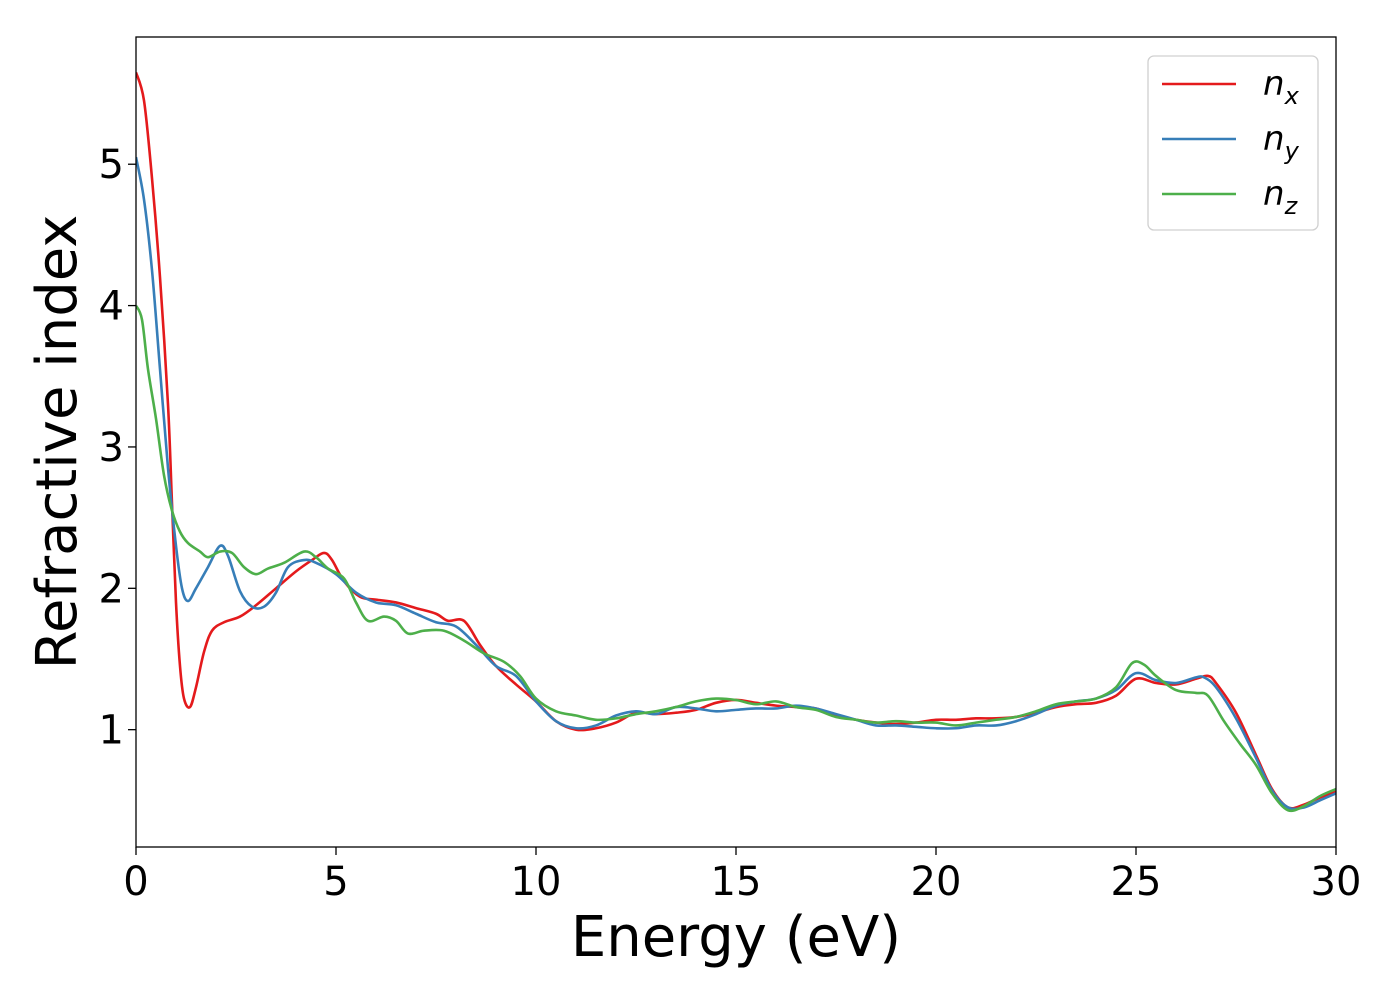  Describe the element at coordinates (111, 448) in the screenshot. I see `y-tick-label: 3` at that location.